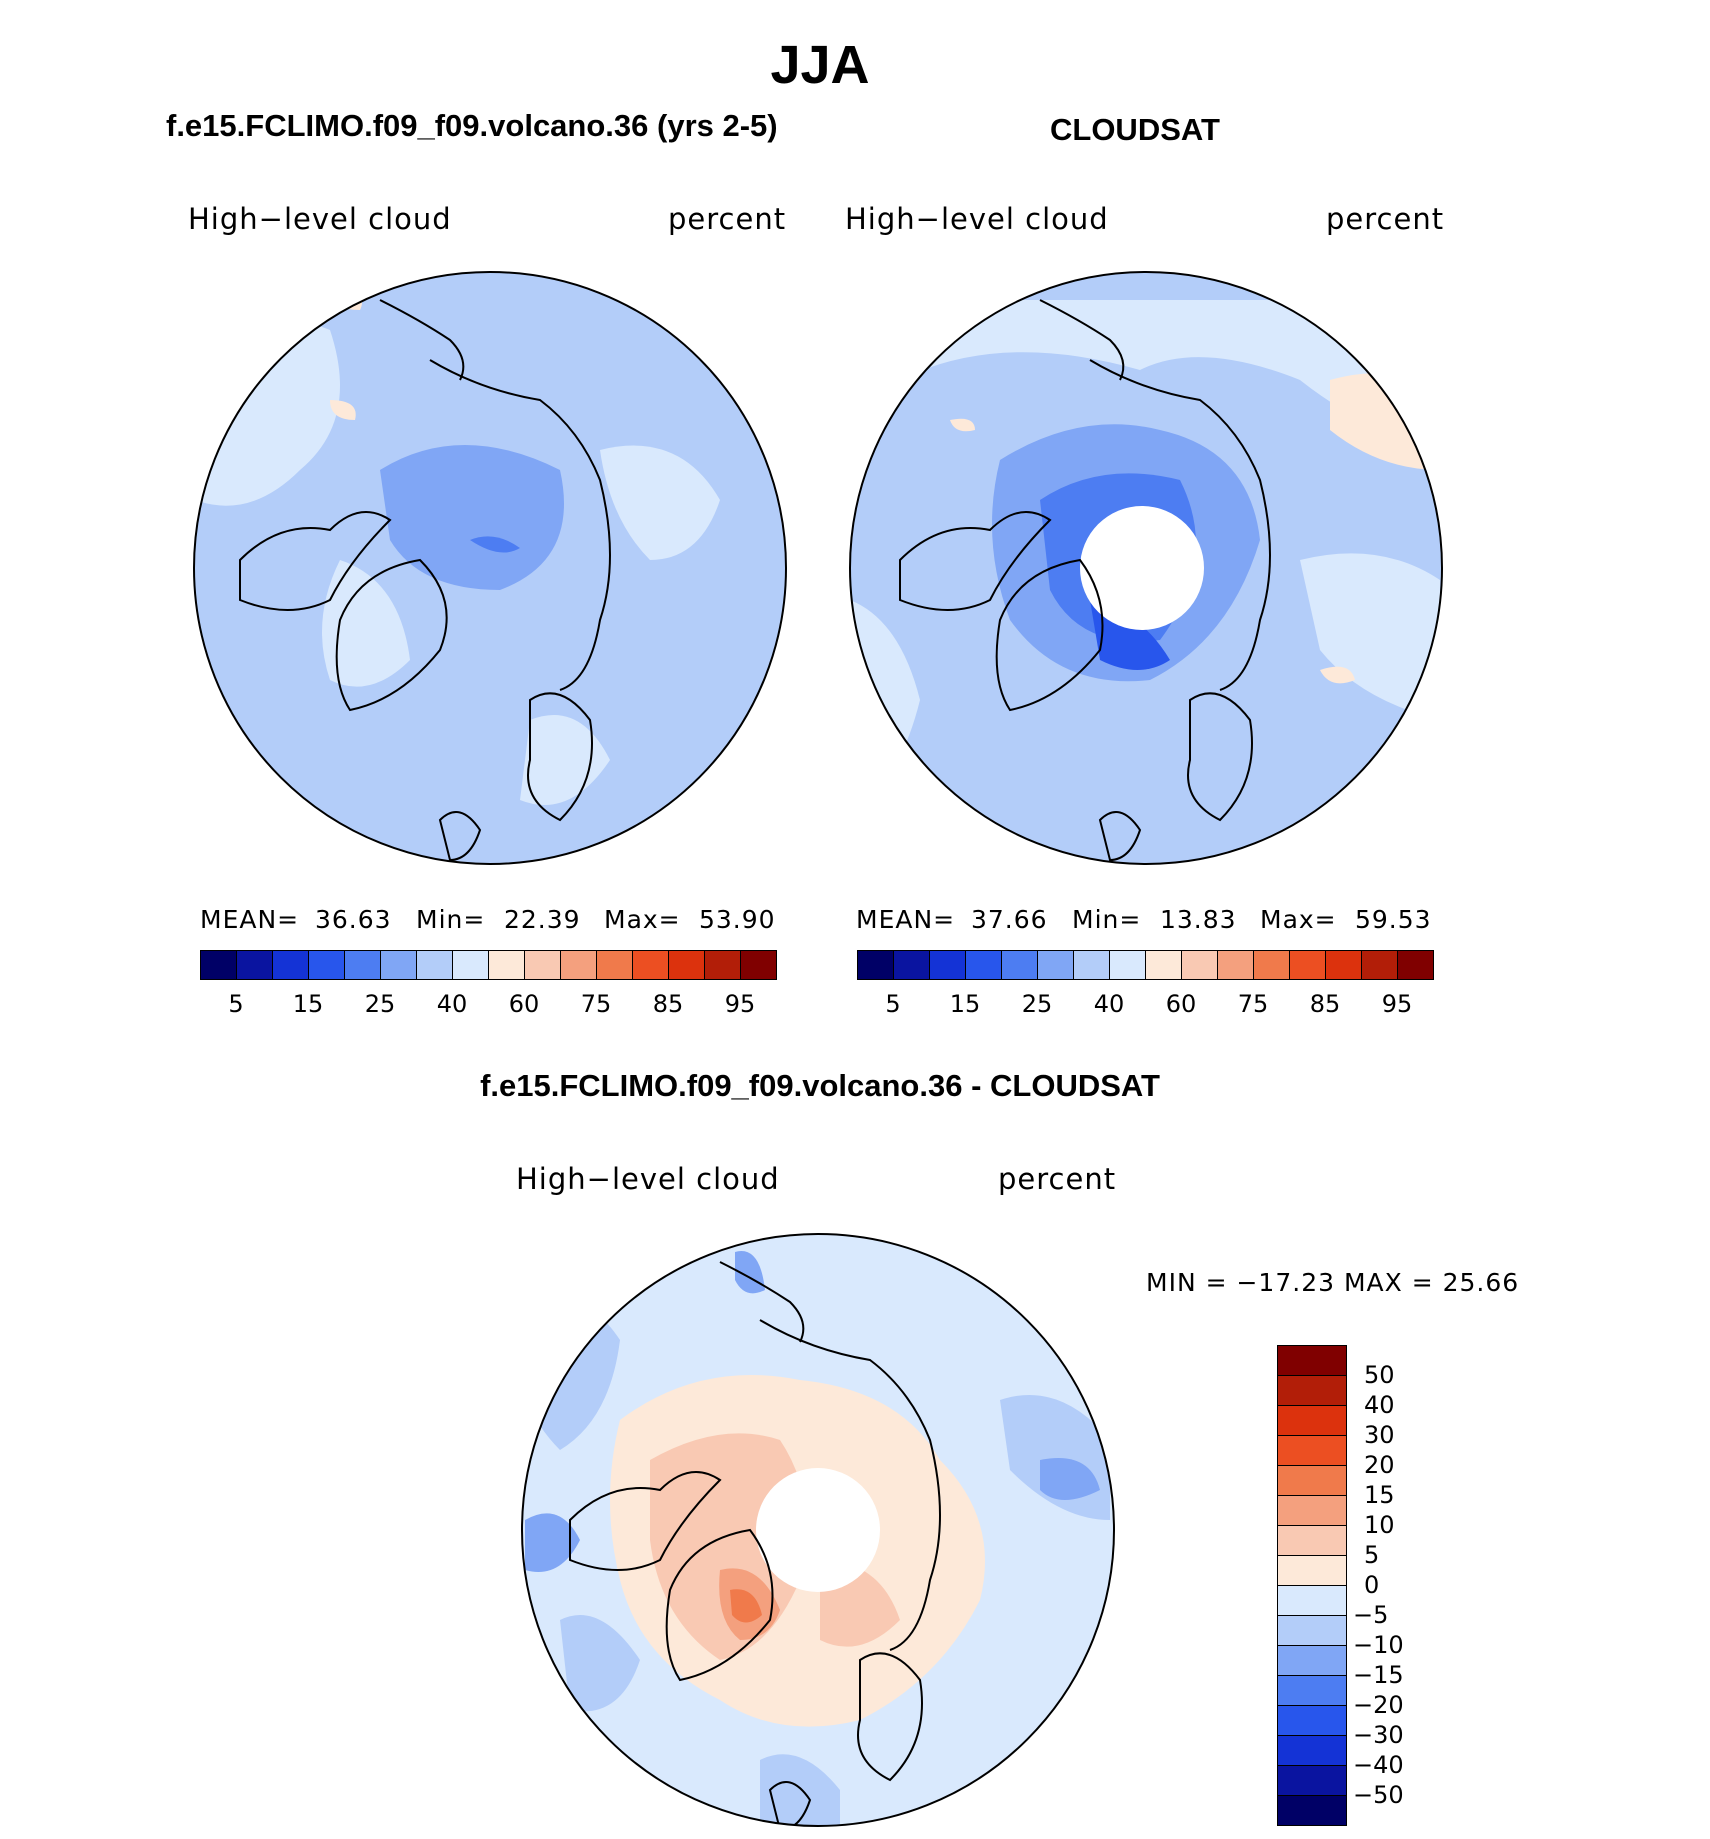 The height and width of the screenshot is (1839, 1710). Describe the element at coordinates (1107, 919) in the screenshot. I see `obs-min-label: Min=` at that location.